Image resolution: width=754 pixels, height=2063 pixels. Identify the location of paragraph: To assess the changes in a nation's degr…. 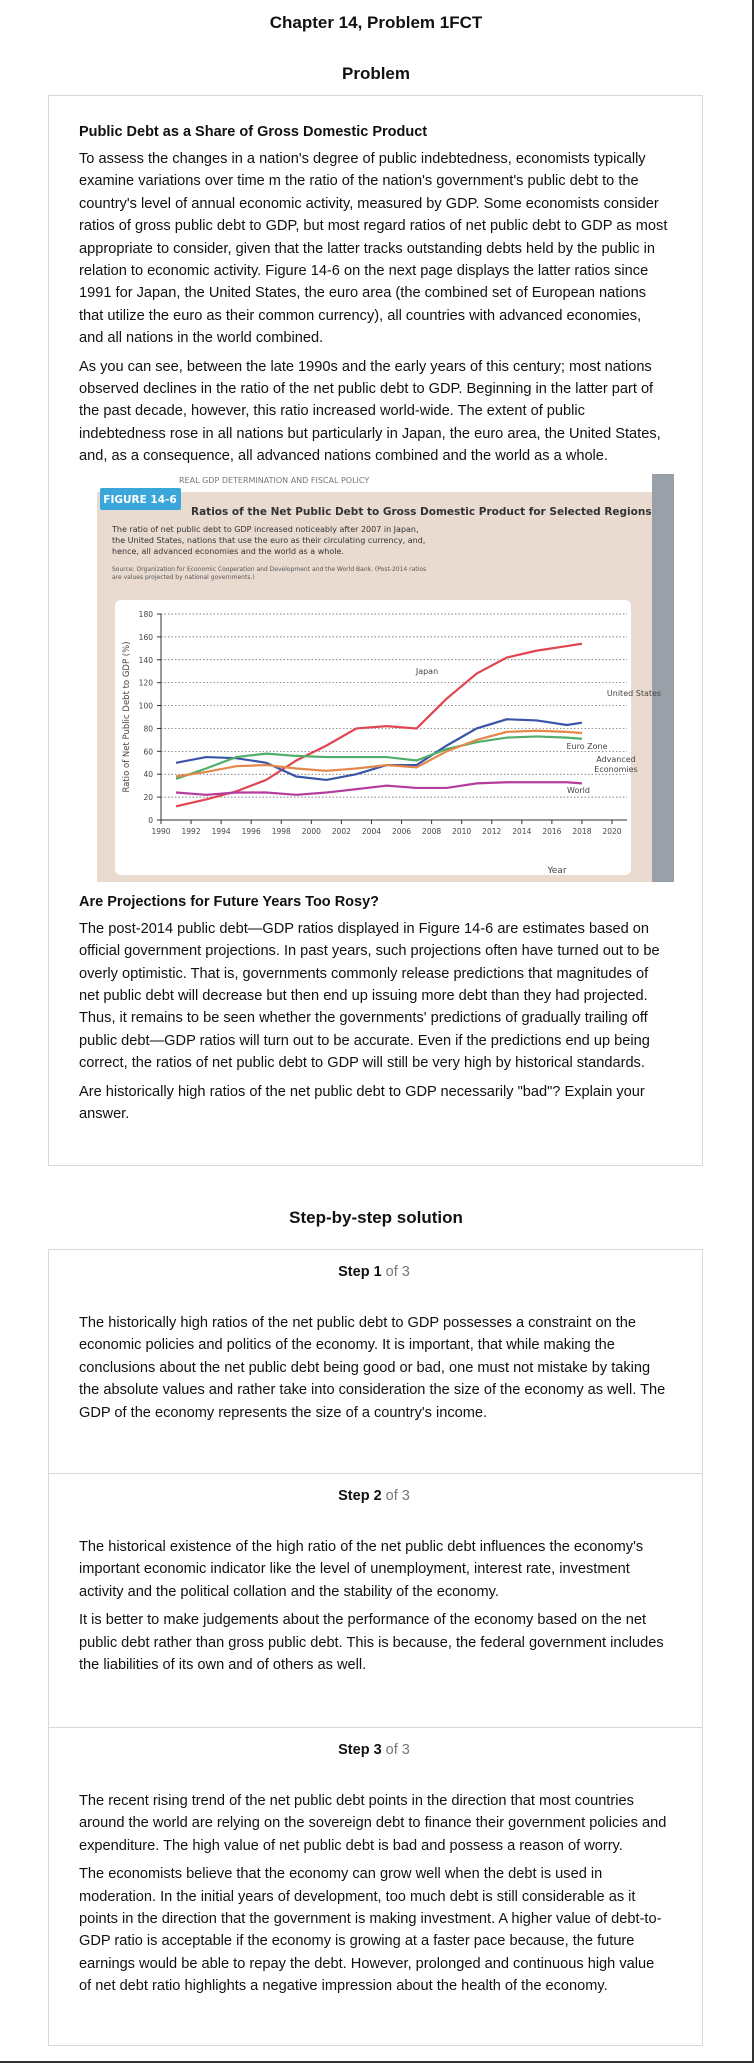
(373, 249).